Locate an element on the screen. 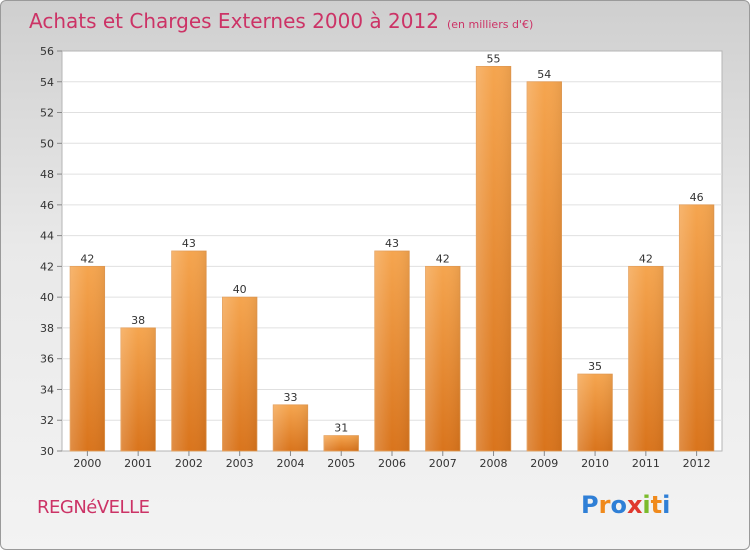 The height and width of the screenshot is (550, 750). y-tick-label: 42 is located at coordinates (47, 266).